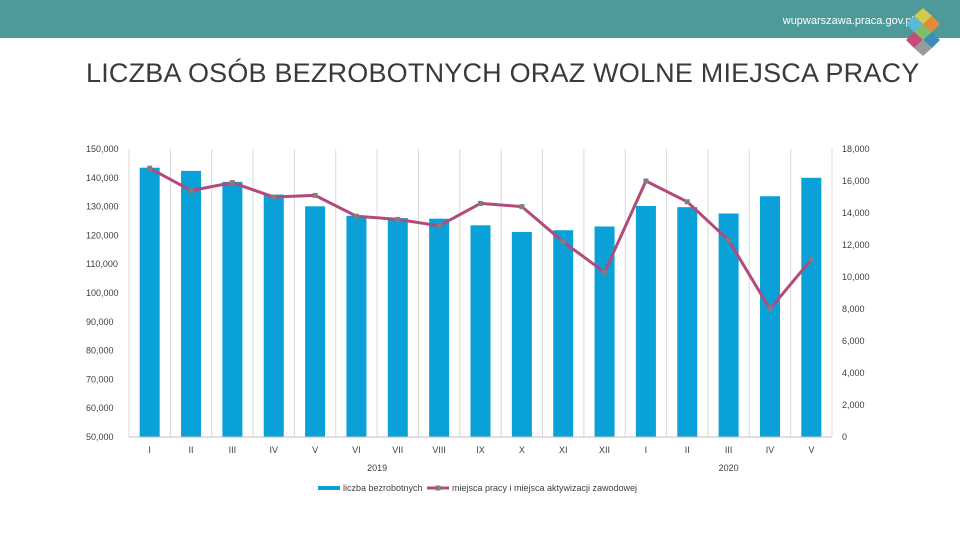 Image resolution: width=960 pixels, height=540 pixels. Describe the element at coordinates (856, 277) in the screenshot. I see `y-right-tick-label: 10,000` at that location.